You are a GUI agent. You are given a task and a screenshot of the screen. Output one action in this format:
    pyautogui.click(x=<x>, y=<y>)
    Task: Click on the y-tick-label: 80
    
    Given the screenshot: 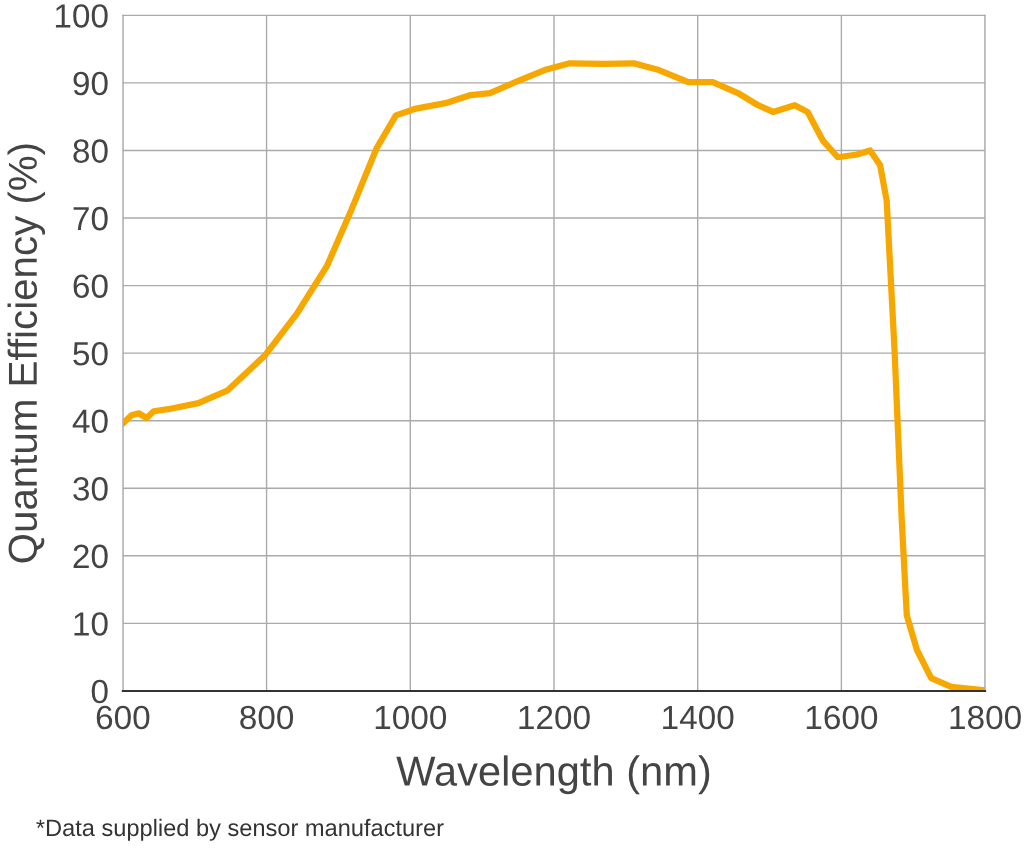 What is the action you would take?
    pyautogui.click(x=90, y=151)
    